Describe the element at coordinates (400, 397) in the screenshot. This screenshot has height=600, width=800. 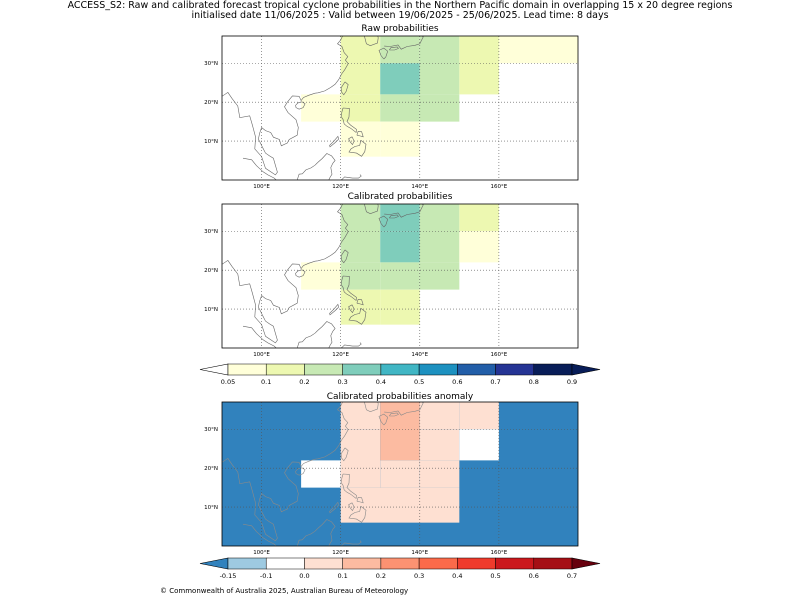
I see `panel-title-anomaly: Calibrated probabilities anomaly` at that location.